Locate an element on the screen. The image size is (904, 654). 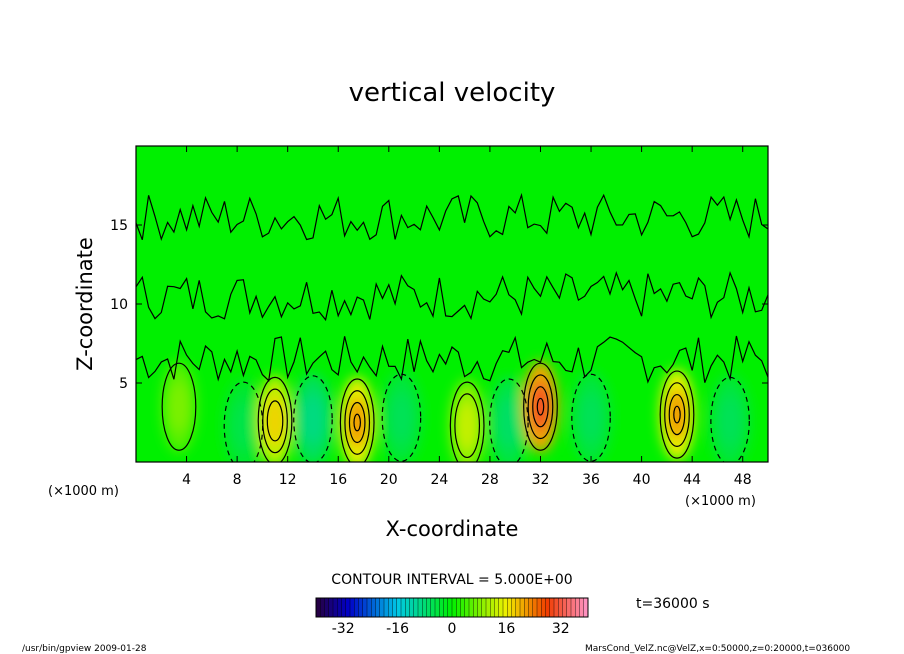
y-axis-label: Z-coordinate is located at coordinates (85, 304).